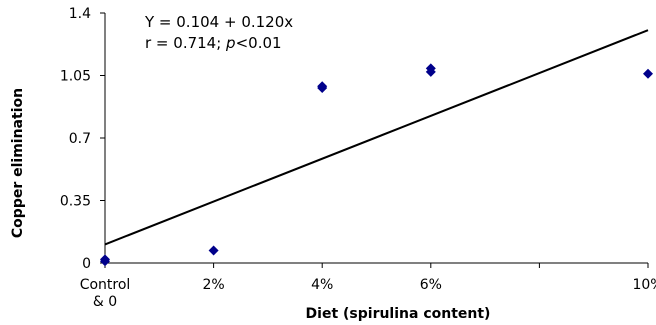  What do you see at coordinates (105, 293) in the screenshot?
I see `x-tick-label-0: Control & 0` at bounding box center [105, 293].